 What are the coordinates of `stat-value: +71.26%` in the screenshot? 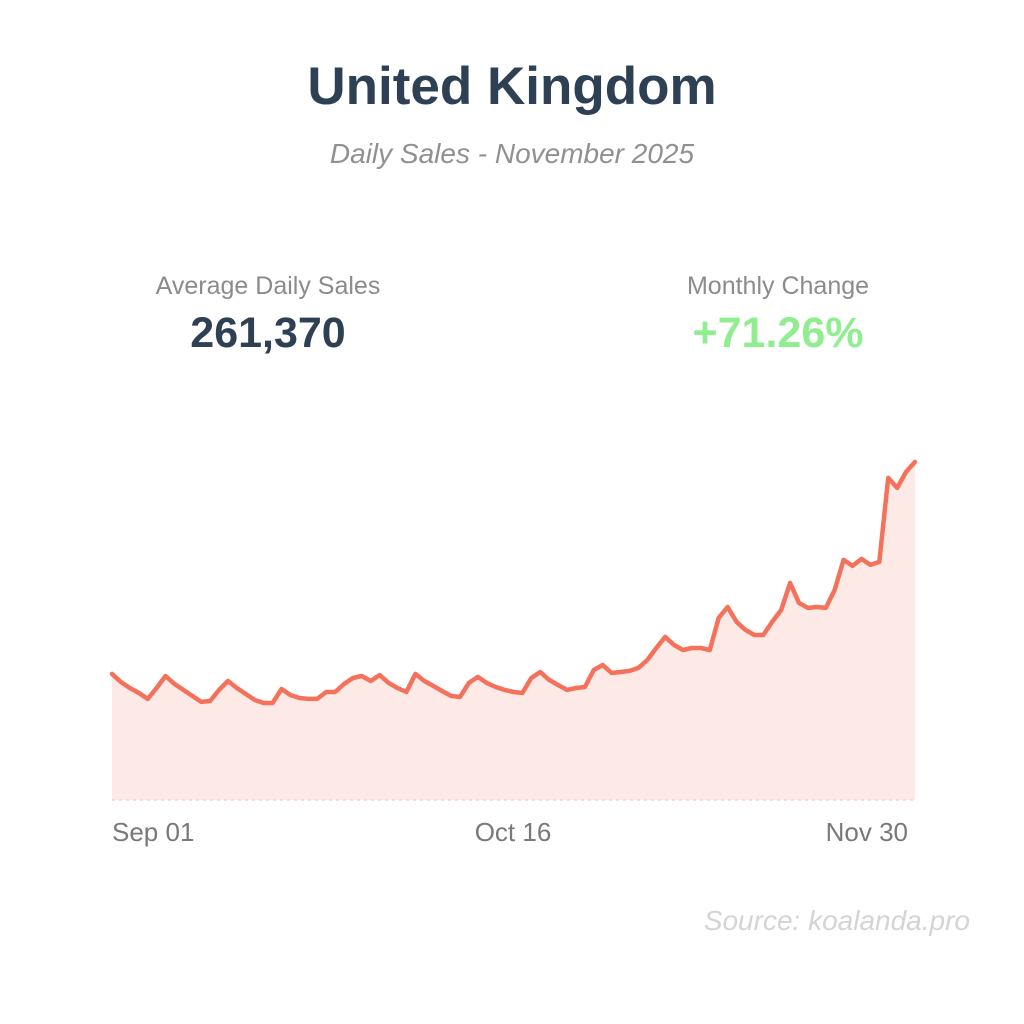 It's located at (778, 333).